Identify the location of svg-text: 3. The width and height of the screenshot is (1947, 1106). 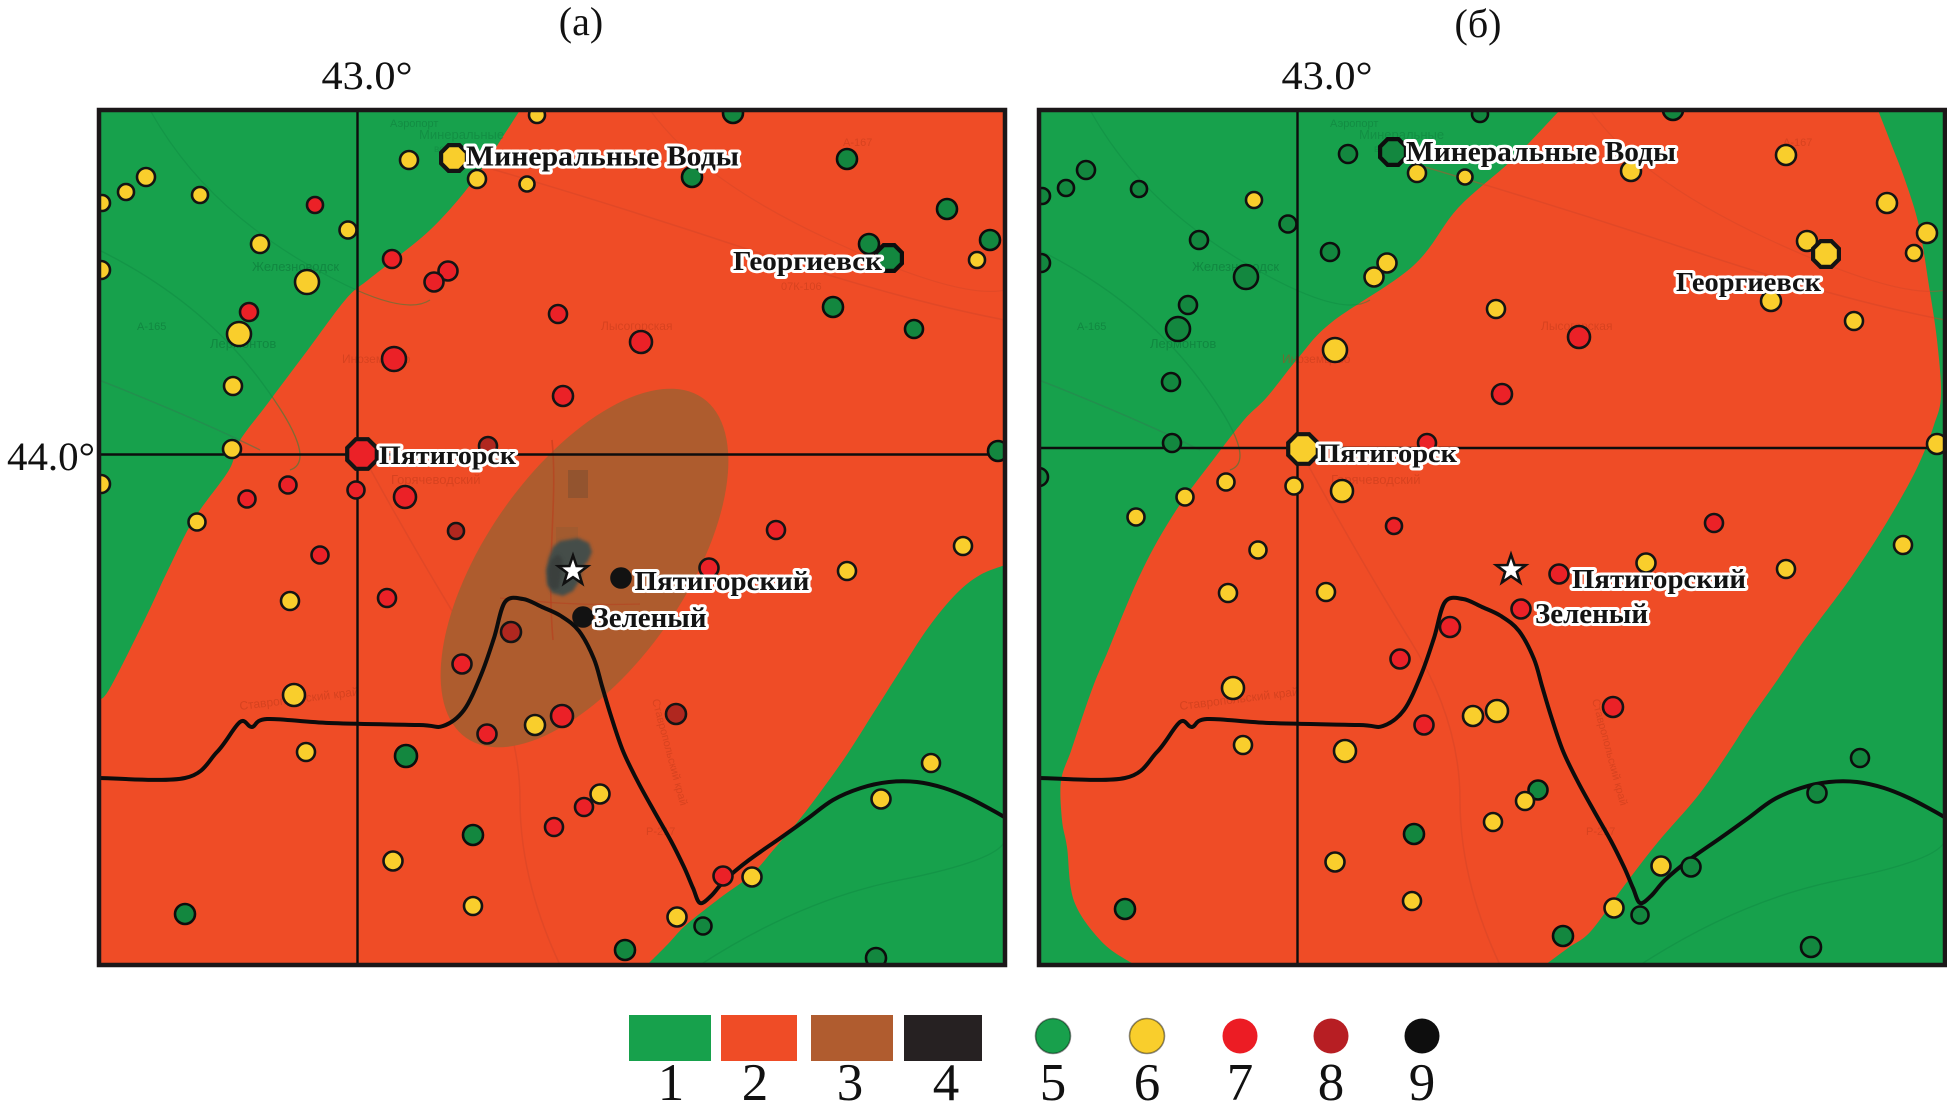
(850, 1080).